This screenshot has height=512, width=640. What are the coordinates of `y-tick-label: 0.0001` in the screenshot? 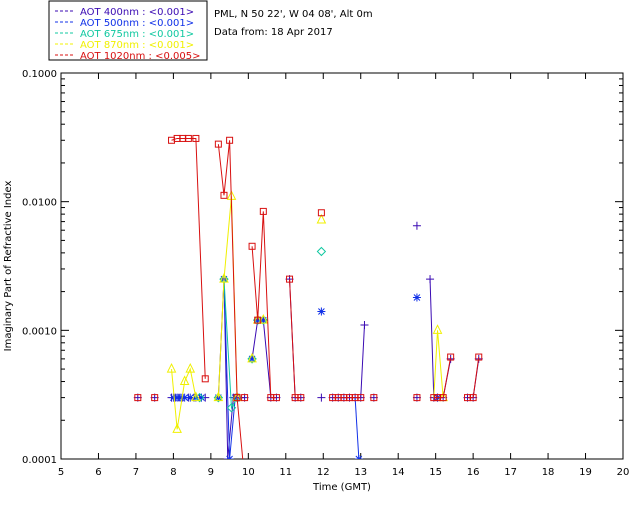 It's located at (39, 460).